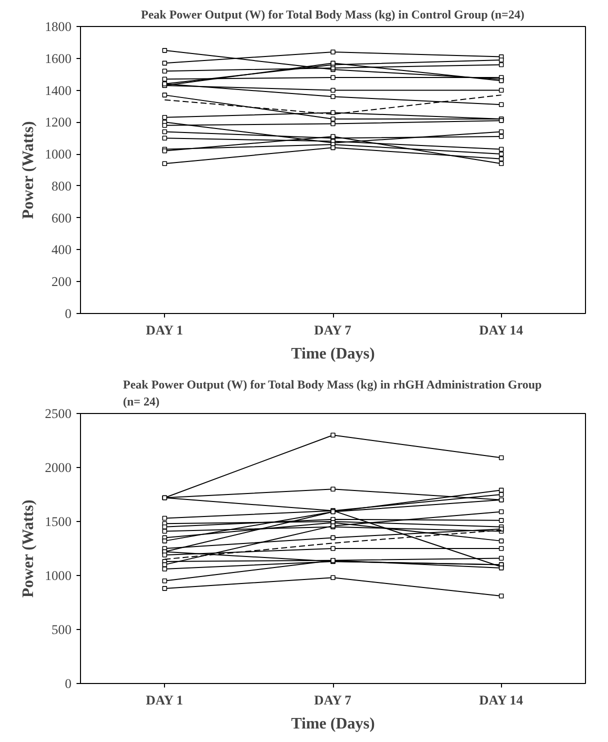  What do you see at coordinates (62, 250) in the screenshot?
I see `y-tick-label: 400` at bounding box center [62, 250].